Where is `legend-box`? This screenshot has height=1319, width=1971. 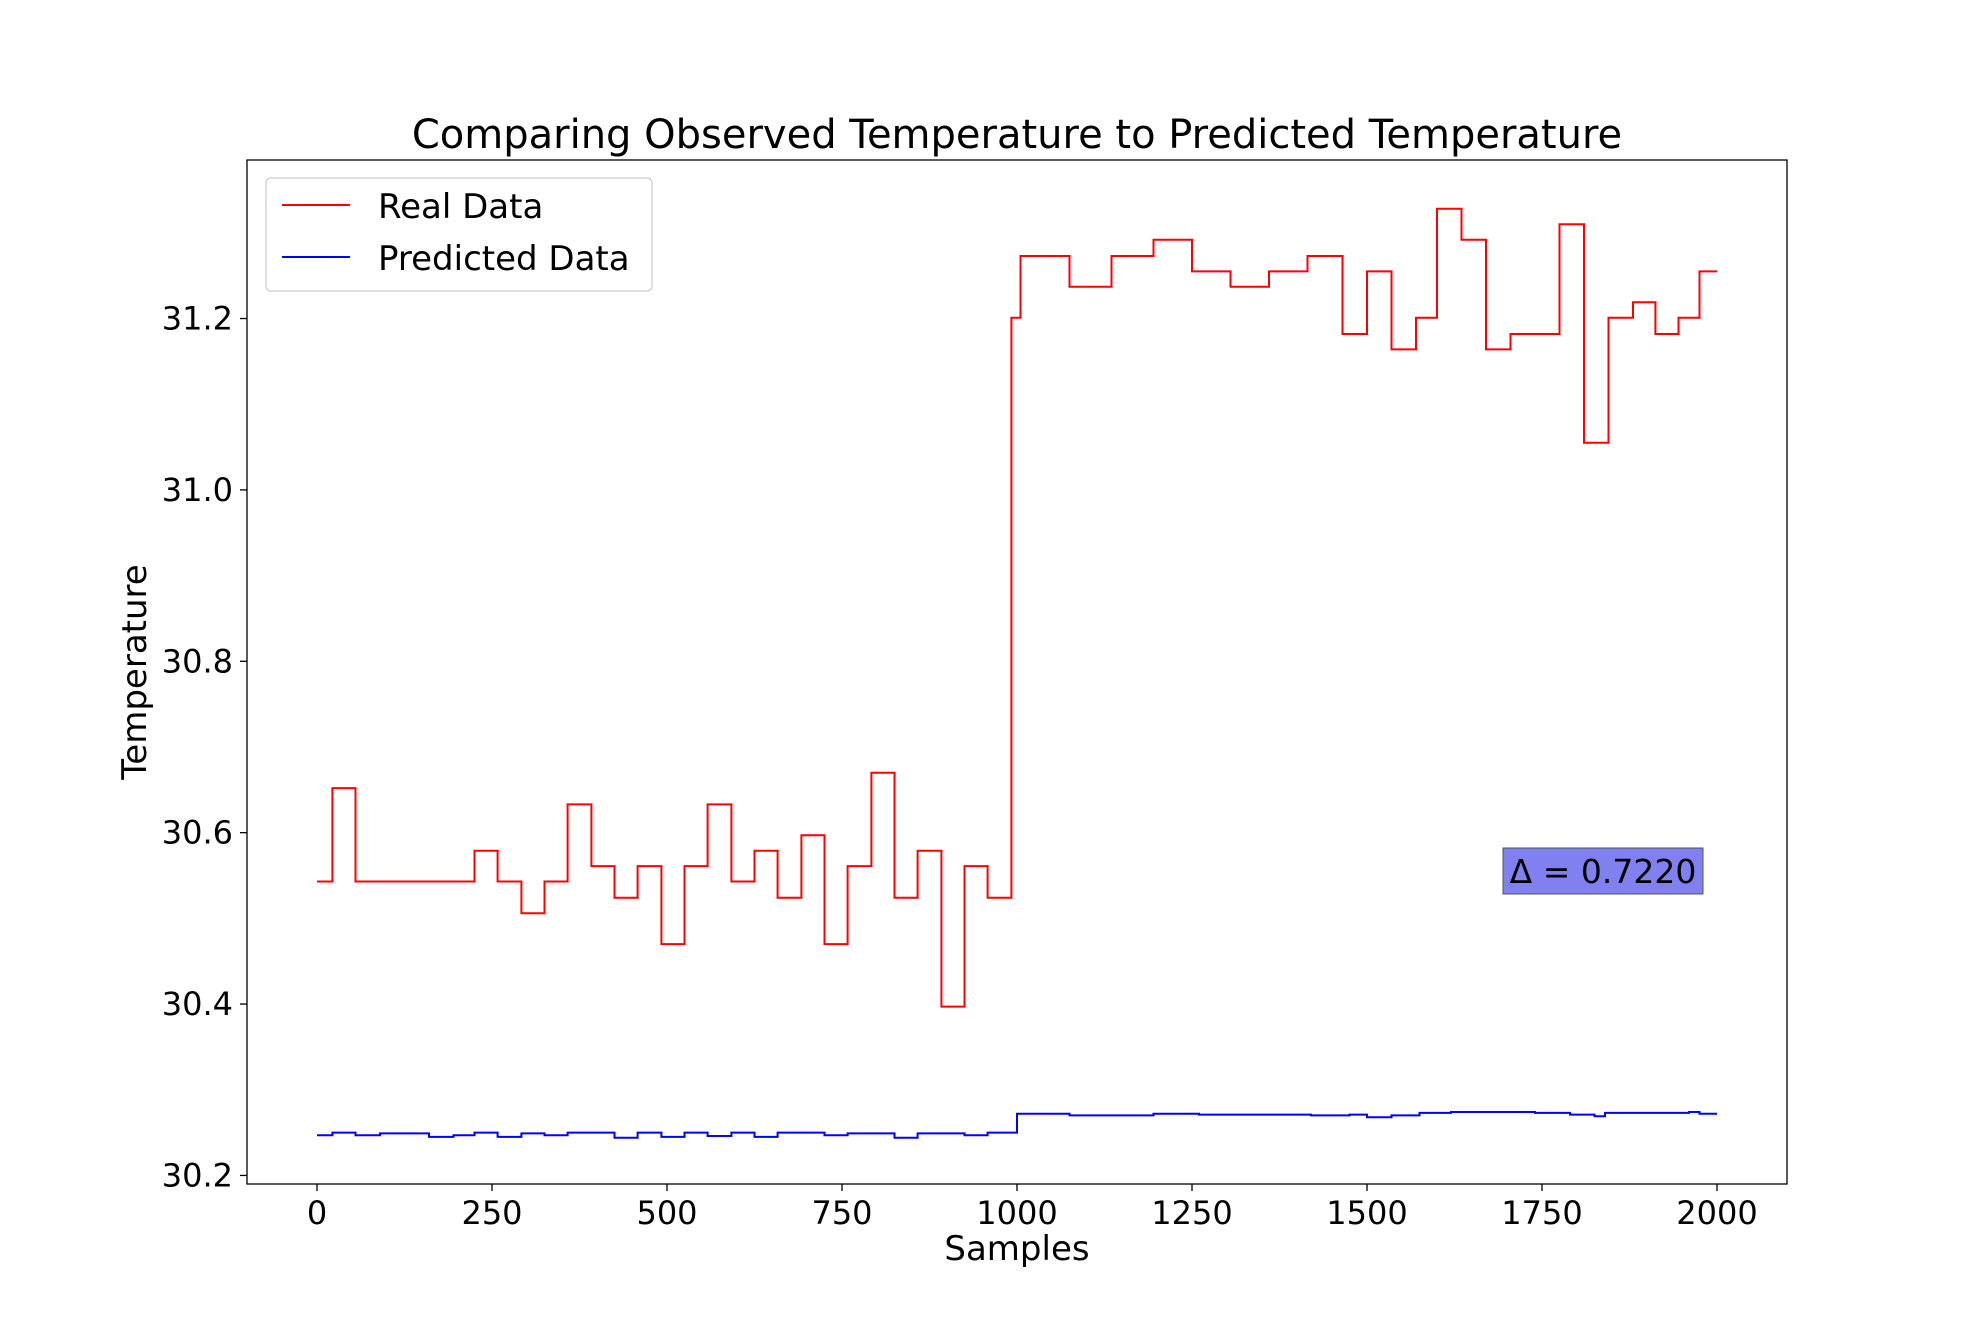 legend-box is located at coordinates (459, 234).